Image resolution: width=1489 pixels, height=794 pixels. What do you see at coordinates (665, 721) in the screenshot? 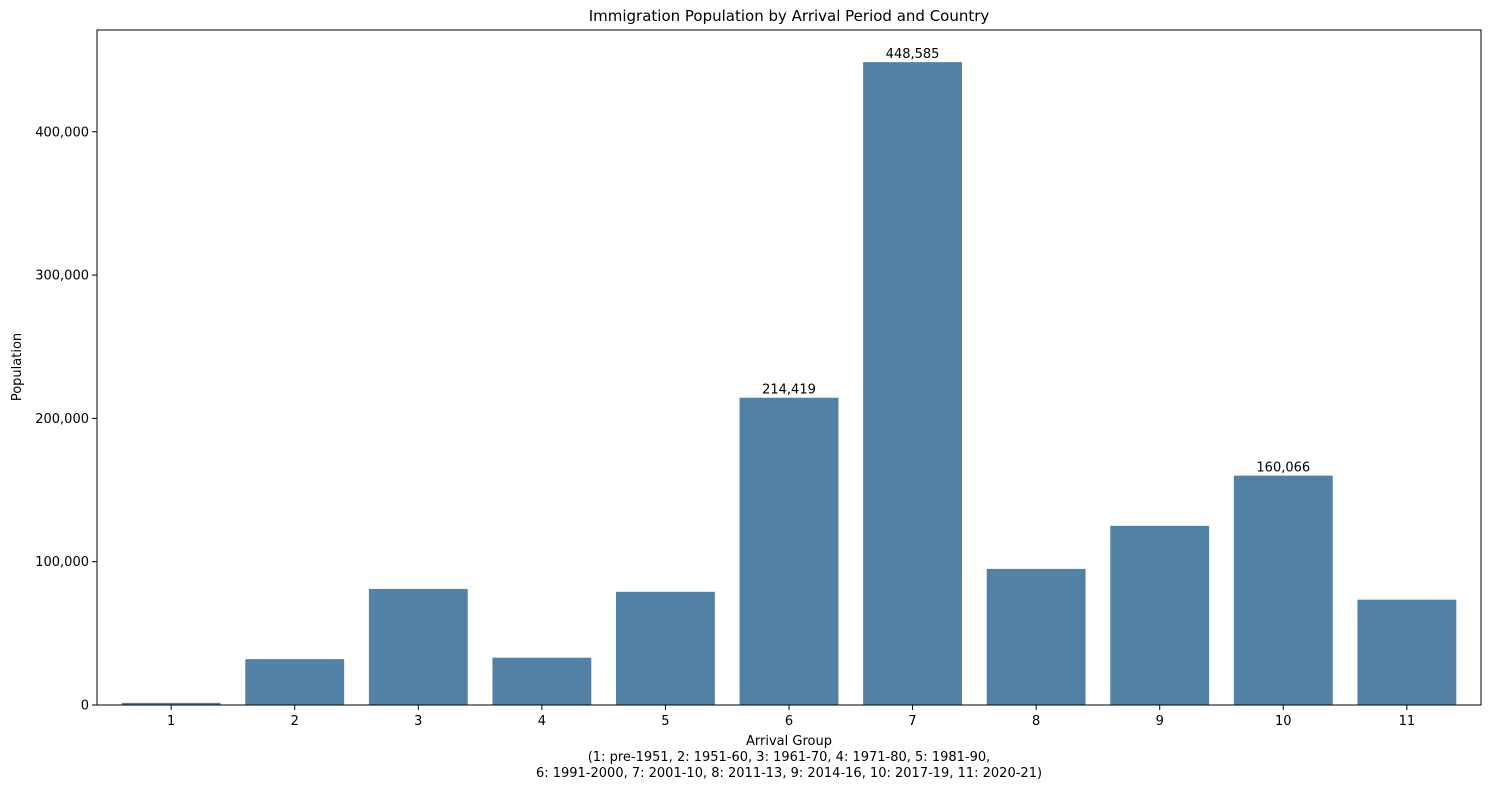
I see `x-tick-label: 5` at bounding box center [665, 721].